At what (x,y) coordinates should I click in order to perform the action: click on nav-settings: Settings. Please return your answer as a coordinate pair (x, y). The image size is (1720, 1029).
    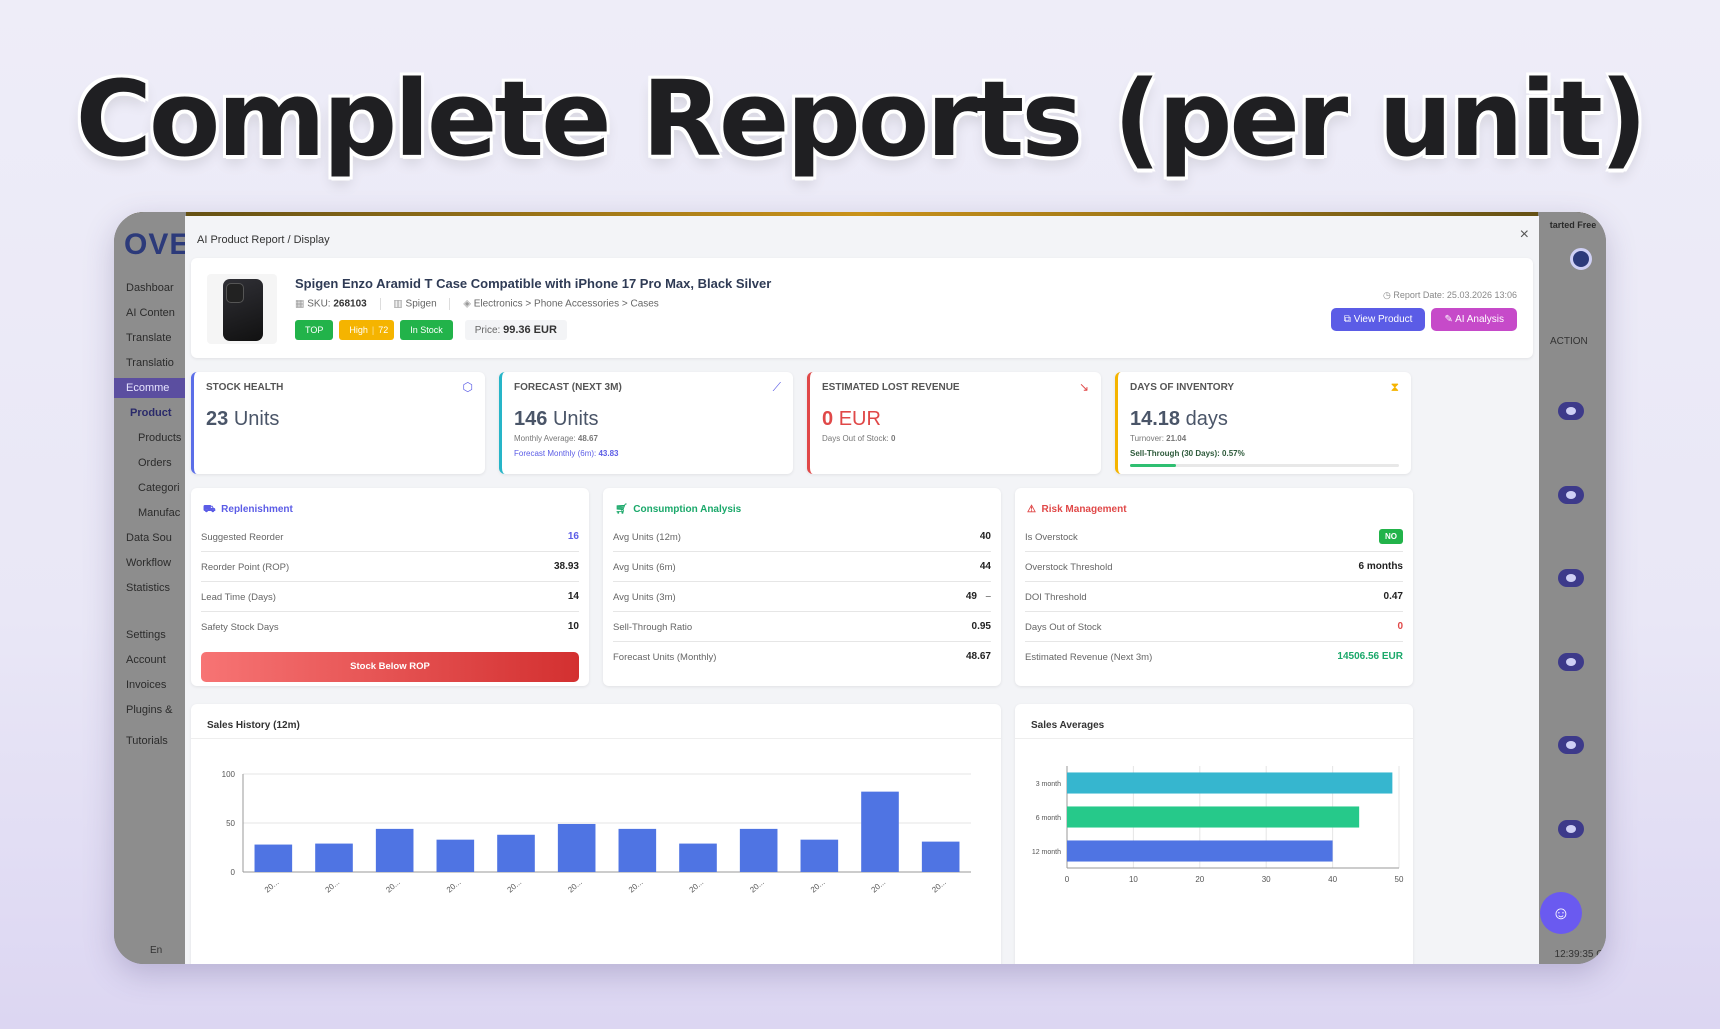
    Looking at the image, I should click on (146, 635).